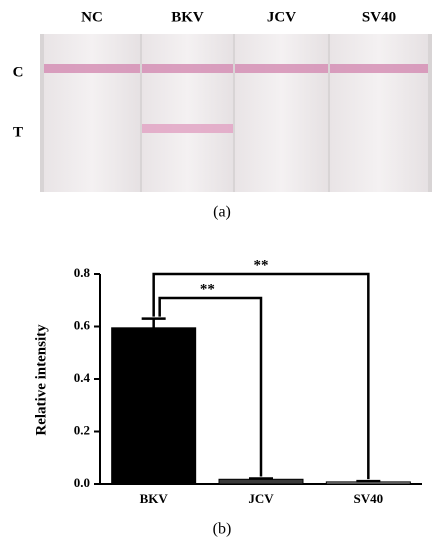 Image resolution: width=445 pixels, height=550 pixels. I want to click on caption: (a), so click(222, 212).